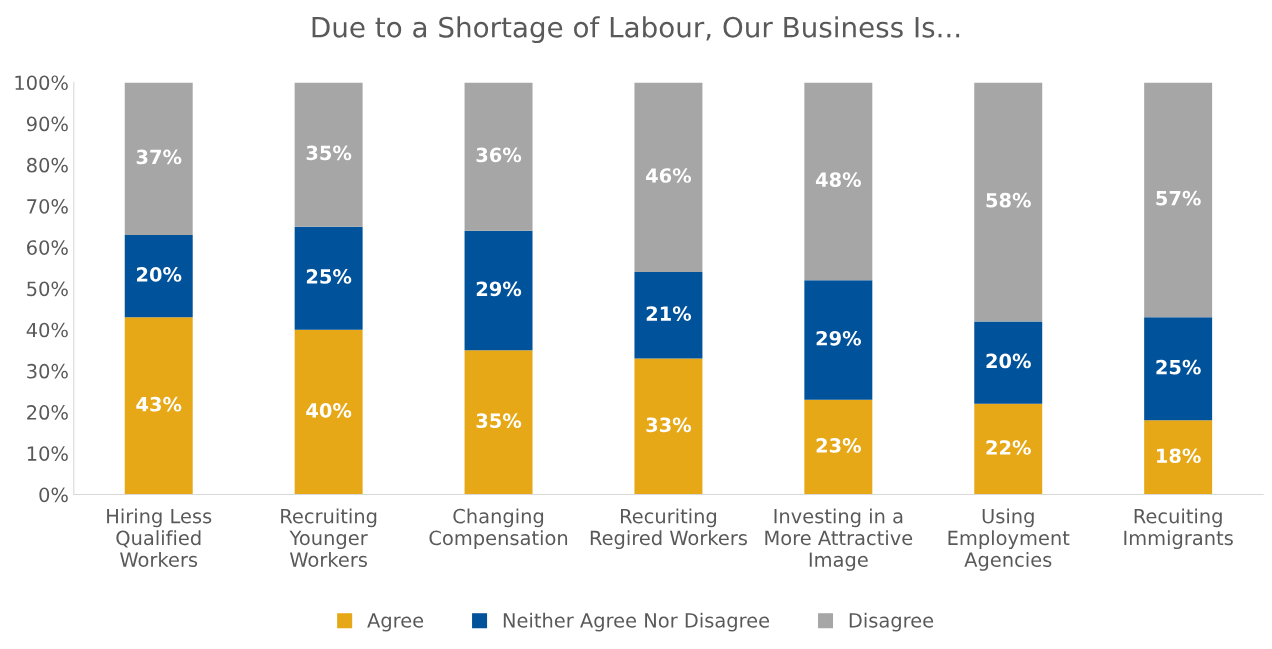 The image size is (1272, 649). I want to click on x-tick-label: Using Employment Agencies, so click(1009, 539).